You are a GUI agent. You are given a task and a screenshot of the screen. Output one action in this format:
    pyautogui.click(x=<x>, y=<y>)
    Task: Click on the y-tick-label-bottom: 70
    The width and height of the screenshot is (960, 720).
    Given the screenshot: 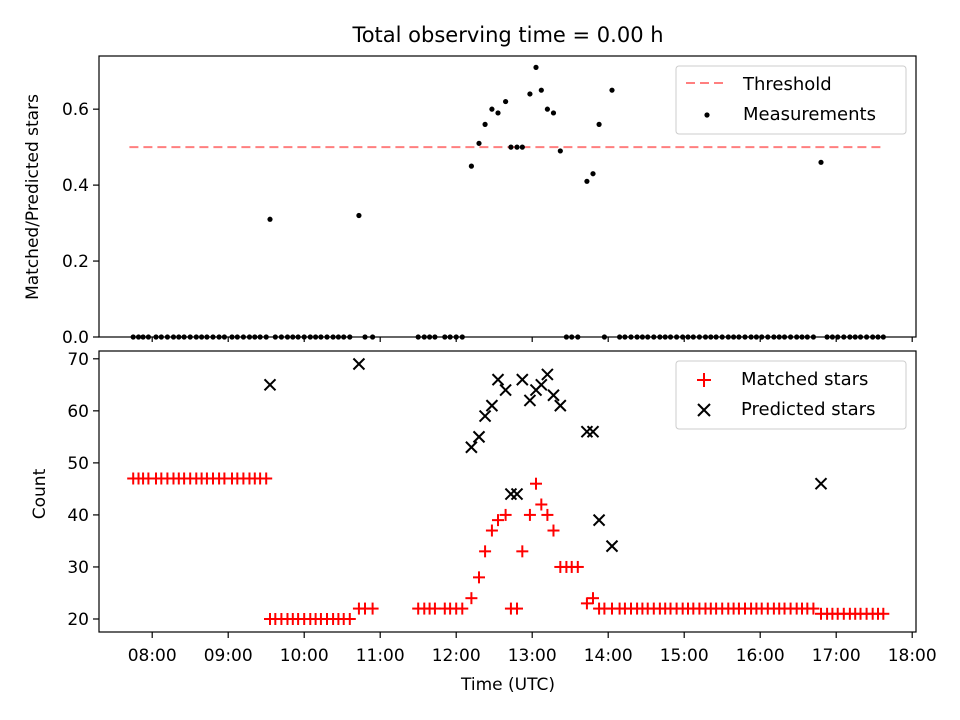 What is the action you would take?
    pyautogui.click(x=78, y=360)
    